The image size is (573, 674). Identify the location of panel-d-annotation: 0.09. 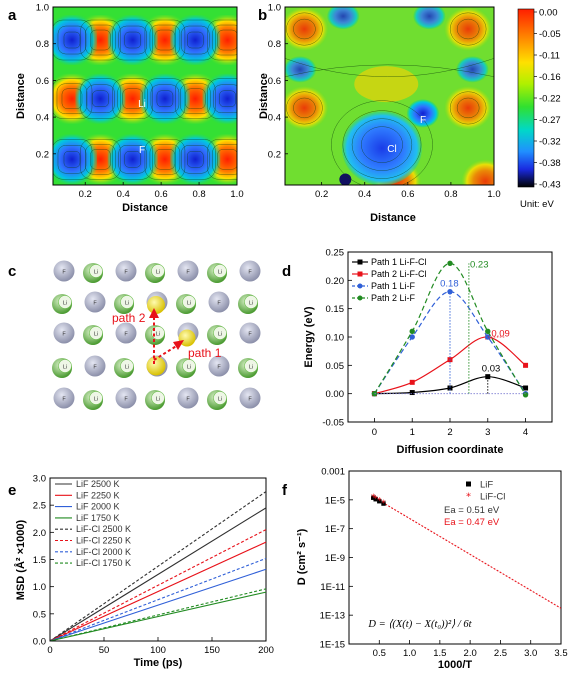
(500, 334).